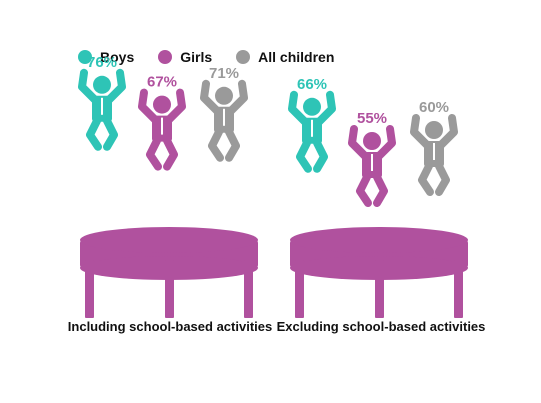  I want to click on legend-item-boys: Boys, so click(106, 57).